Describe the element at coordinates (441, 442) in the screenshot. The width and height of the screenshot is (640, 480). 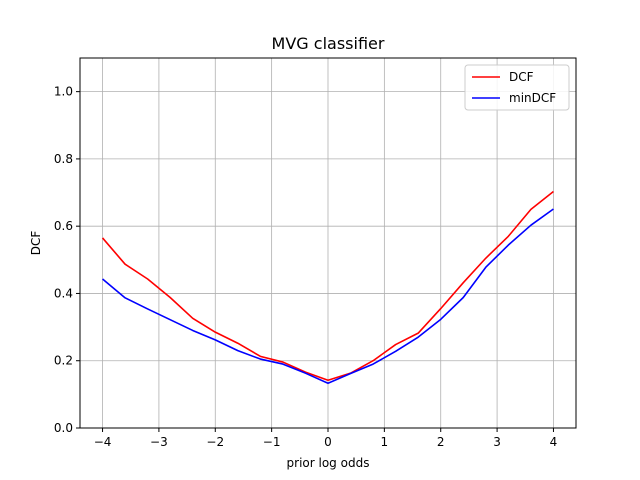
I see `x-tick-label: 2` at that location.